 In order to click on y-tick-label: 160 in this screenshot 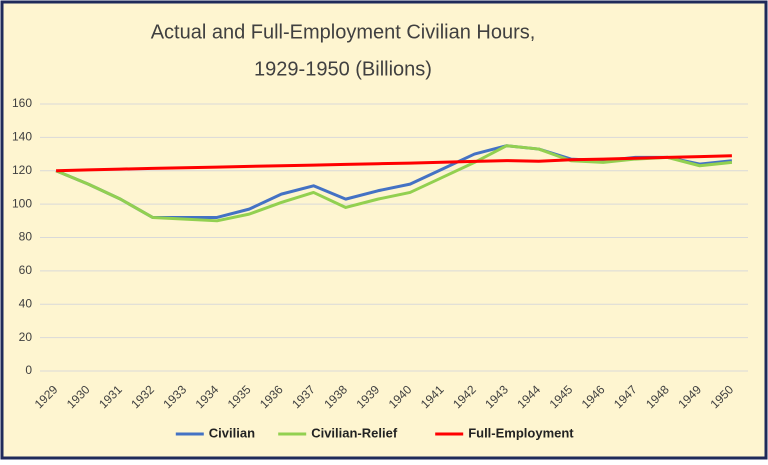, I will do `click(22, 103)`.